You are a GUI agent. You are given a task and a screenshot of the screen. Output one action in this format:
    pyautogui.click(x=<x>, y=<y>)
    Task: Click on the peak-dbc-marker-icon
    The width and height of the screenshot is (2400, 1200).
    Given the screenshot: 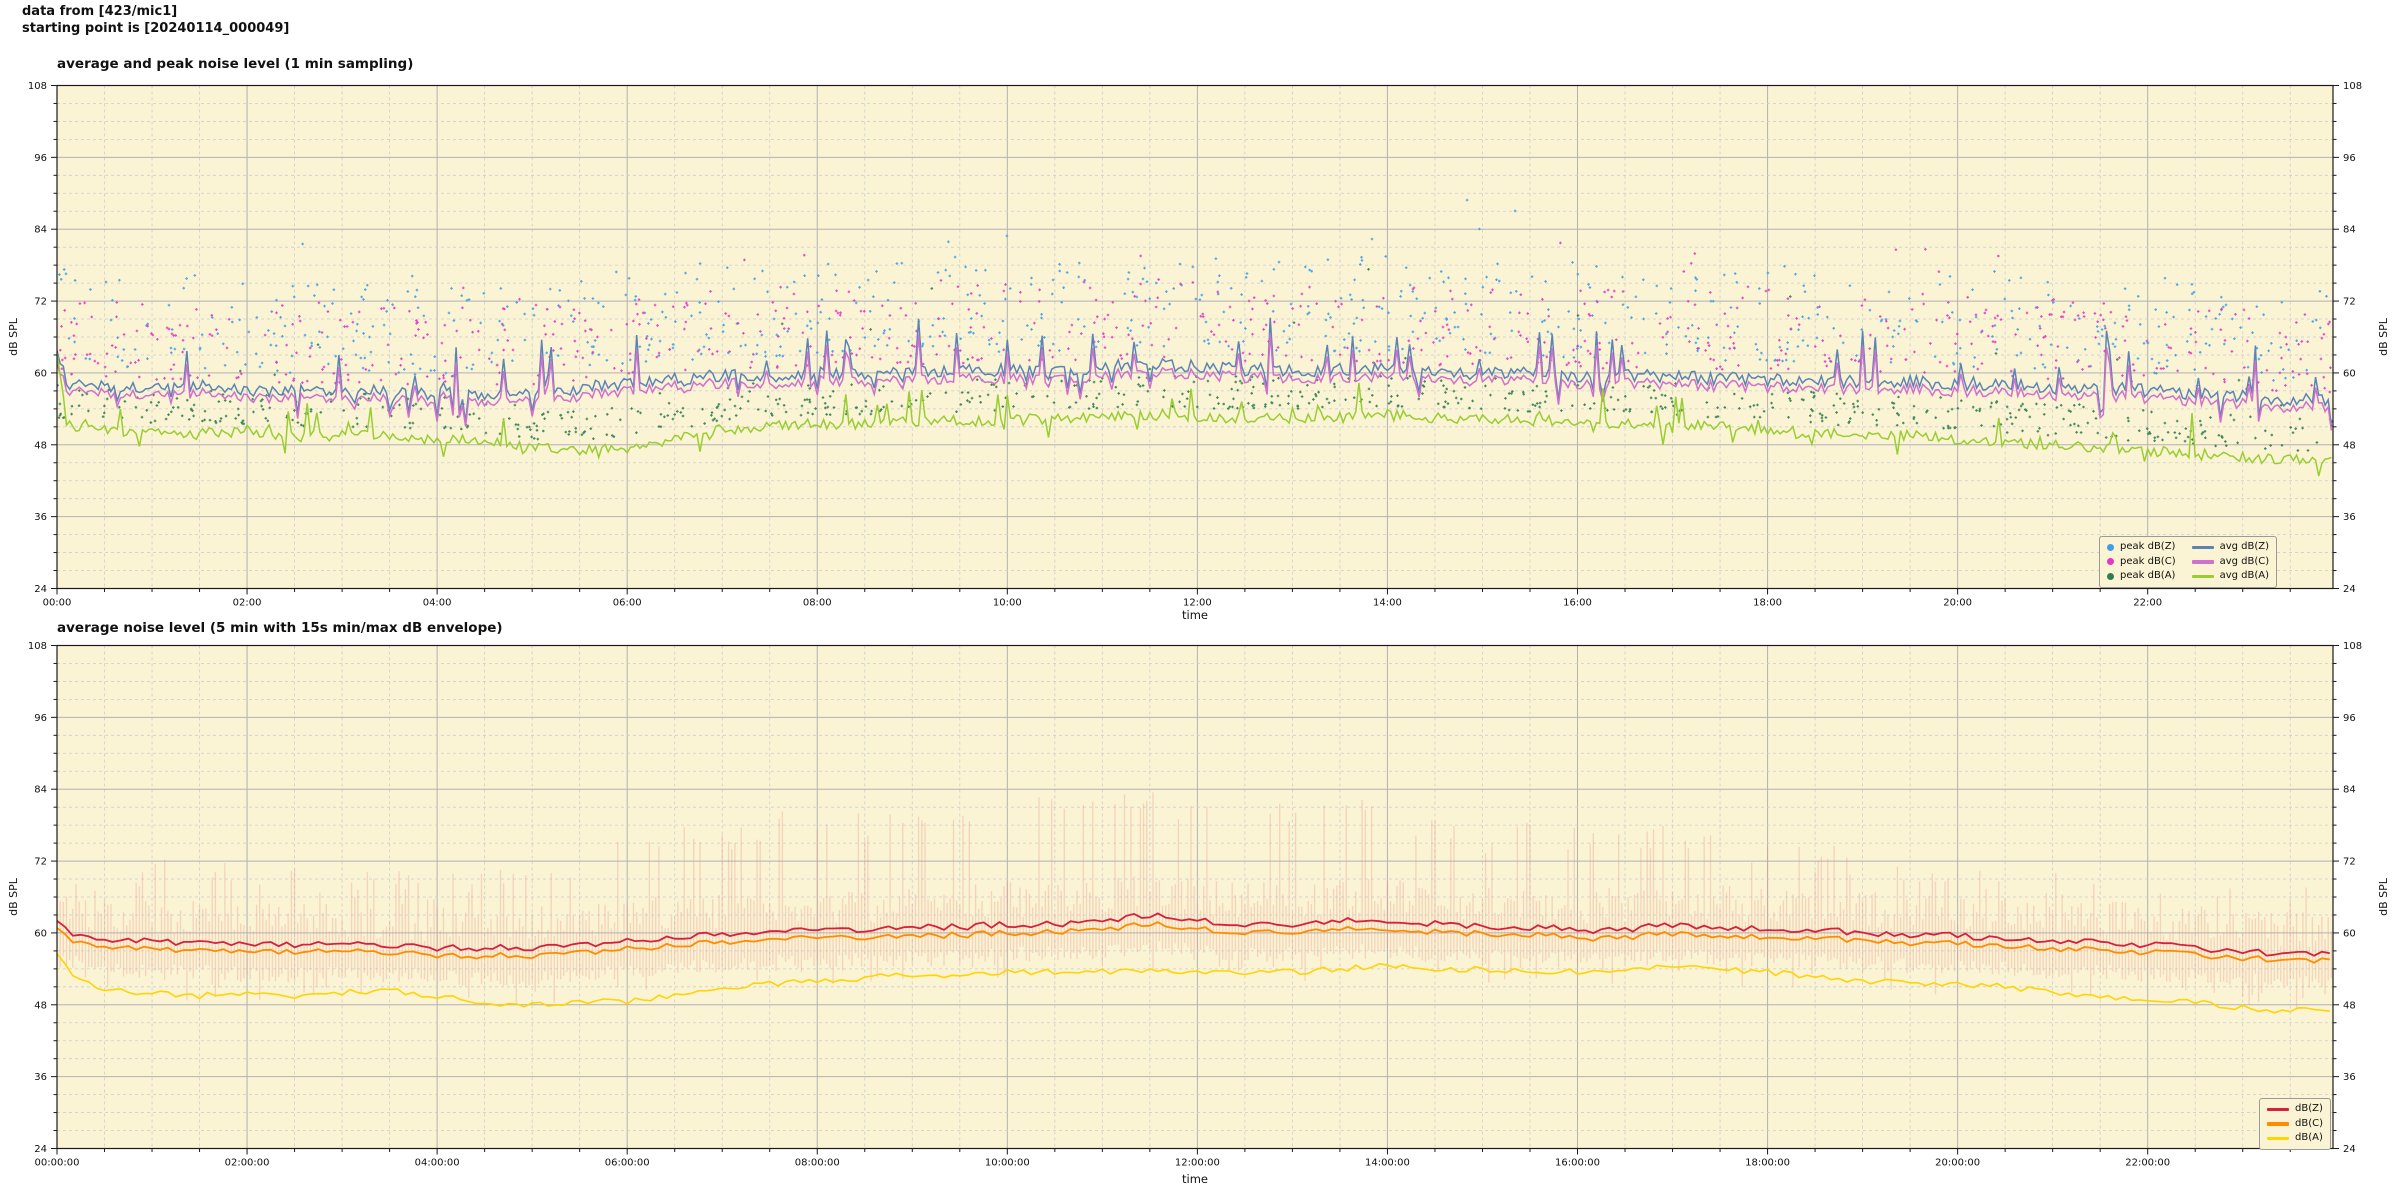 What is the action you would take?
    pyautogui.click(x=2110, y=562)
    